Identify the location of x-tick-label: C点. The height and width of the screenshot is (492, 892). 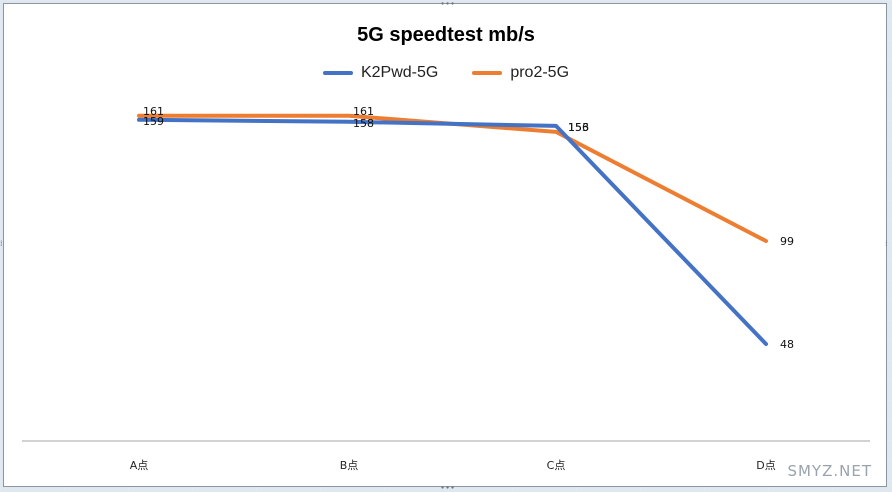
(556, 465).